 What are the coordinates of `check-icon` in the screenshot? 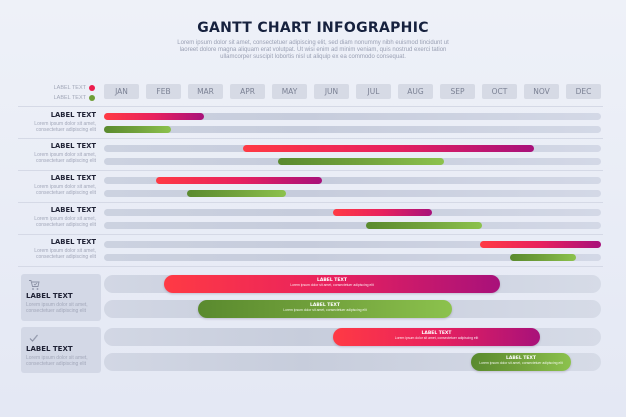 It's located at (33, 338).